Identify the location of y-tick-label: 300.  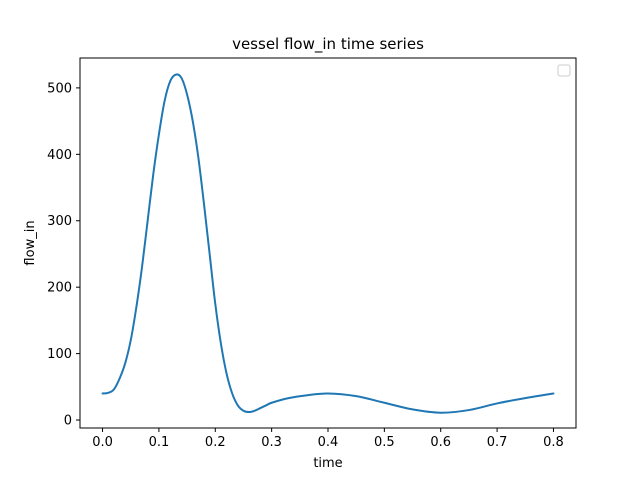
(59, 221).